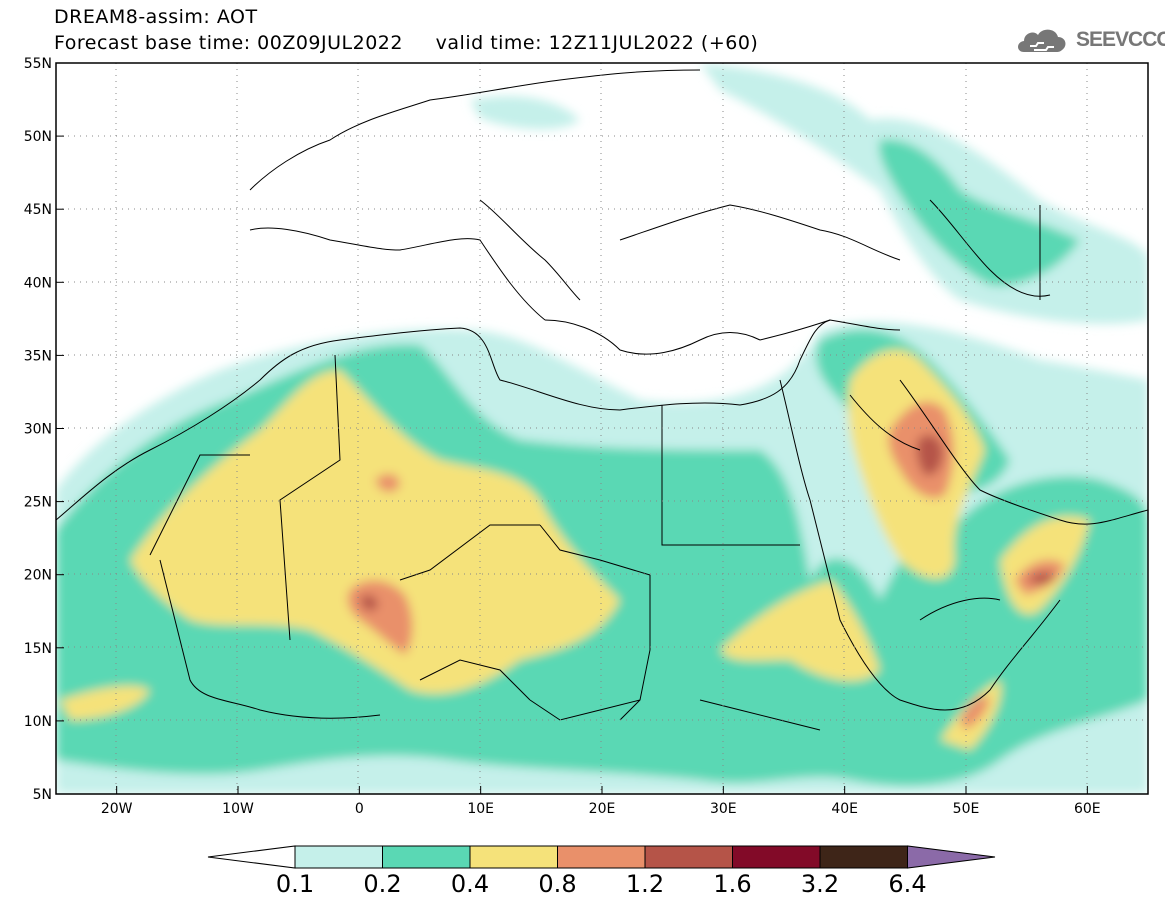  What do you see at coordinates (1087, 809) in the screenshot?
I see `lon-tick-label: 60E` at bounding box center [1087, 809].